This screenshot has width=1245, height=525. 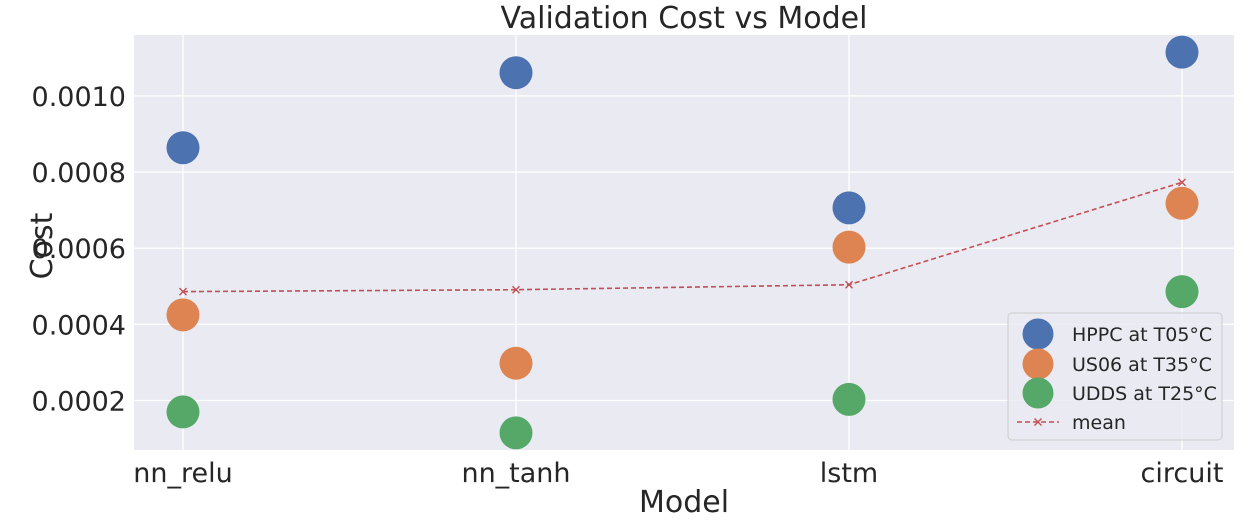 I want to click on y-tick-label: 0.0002, so click(x=79, y=402).